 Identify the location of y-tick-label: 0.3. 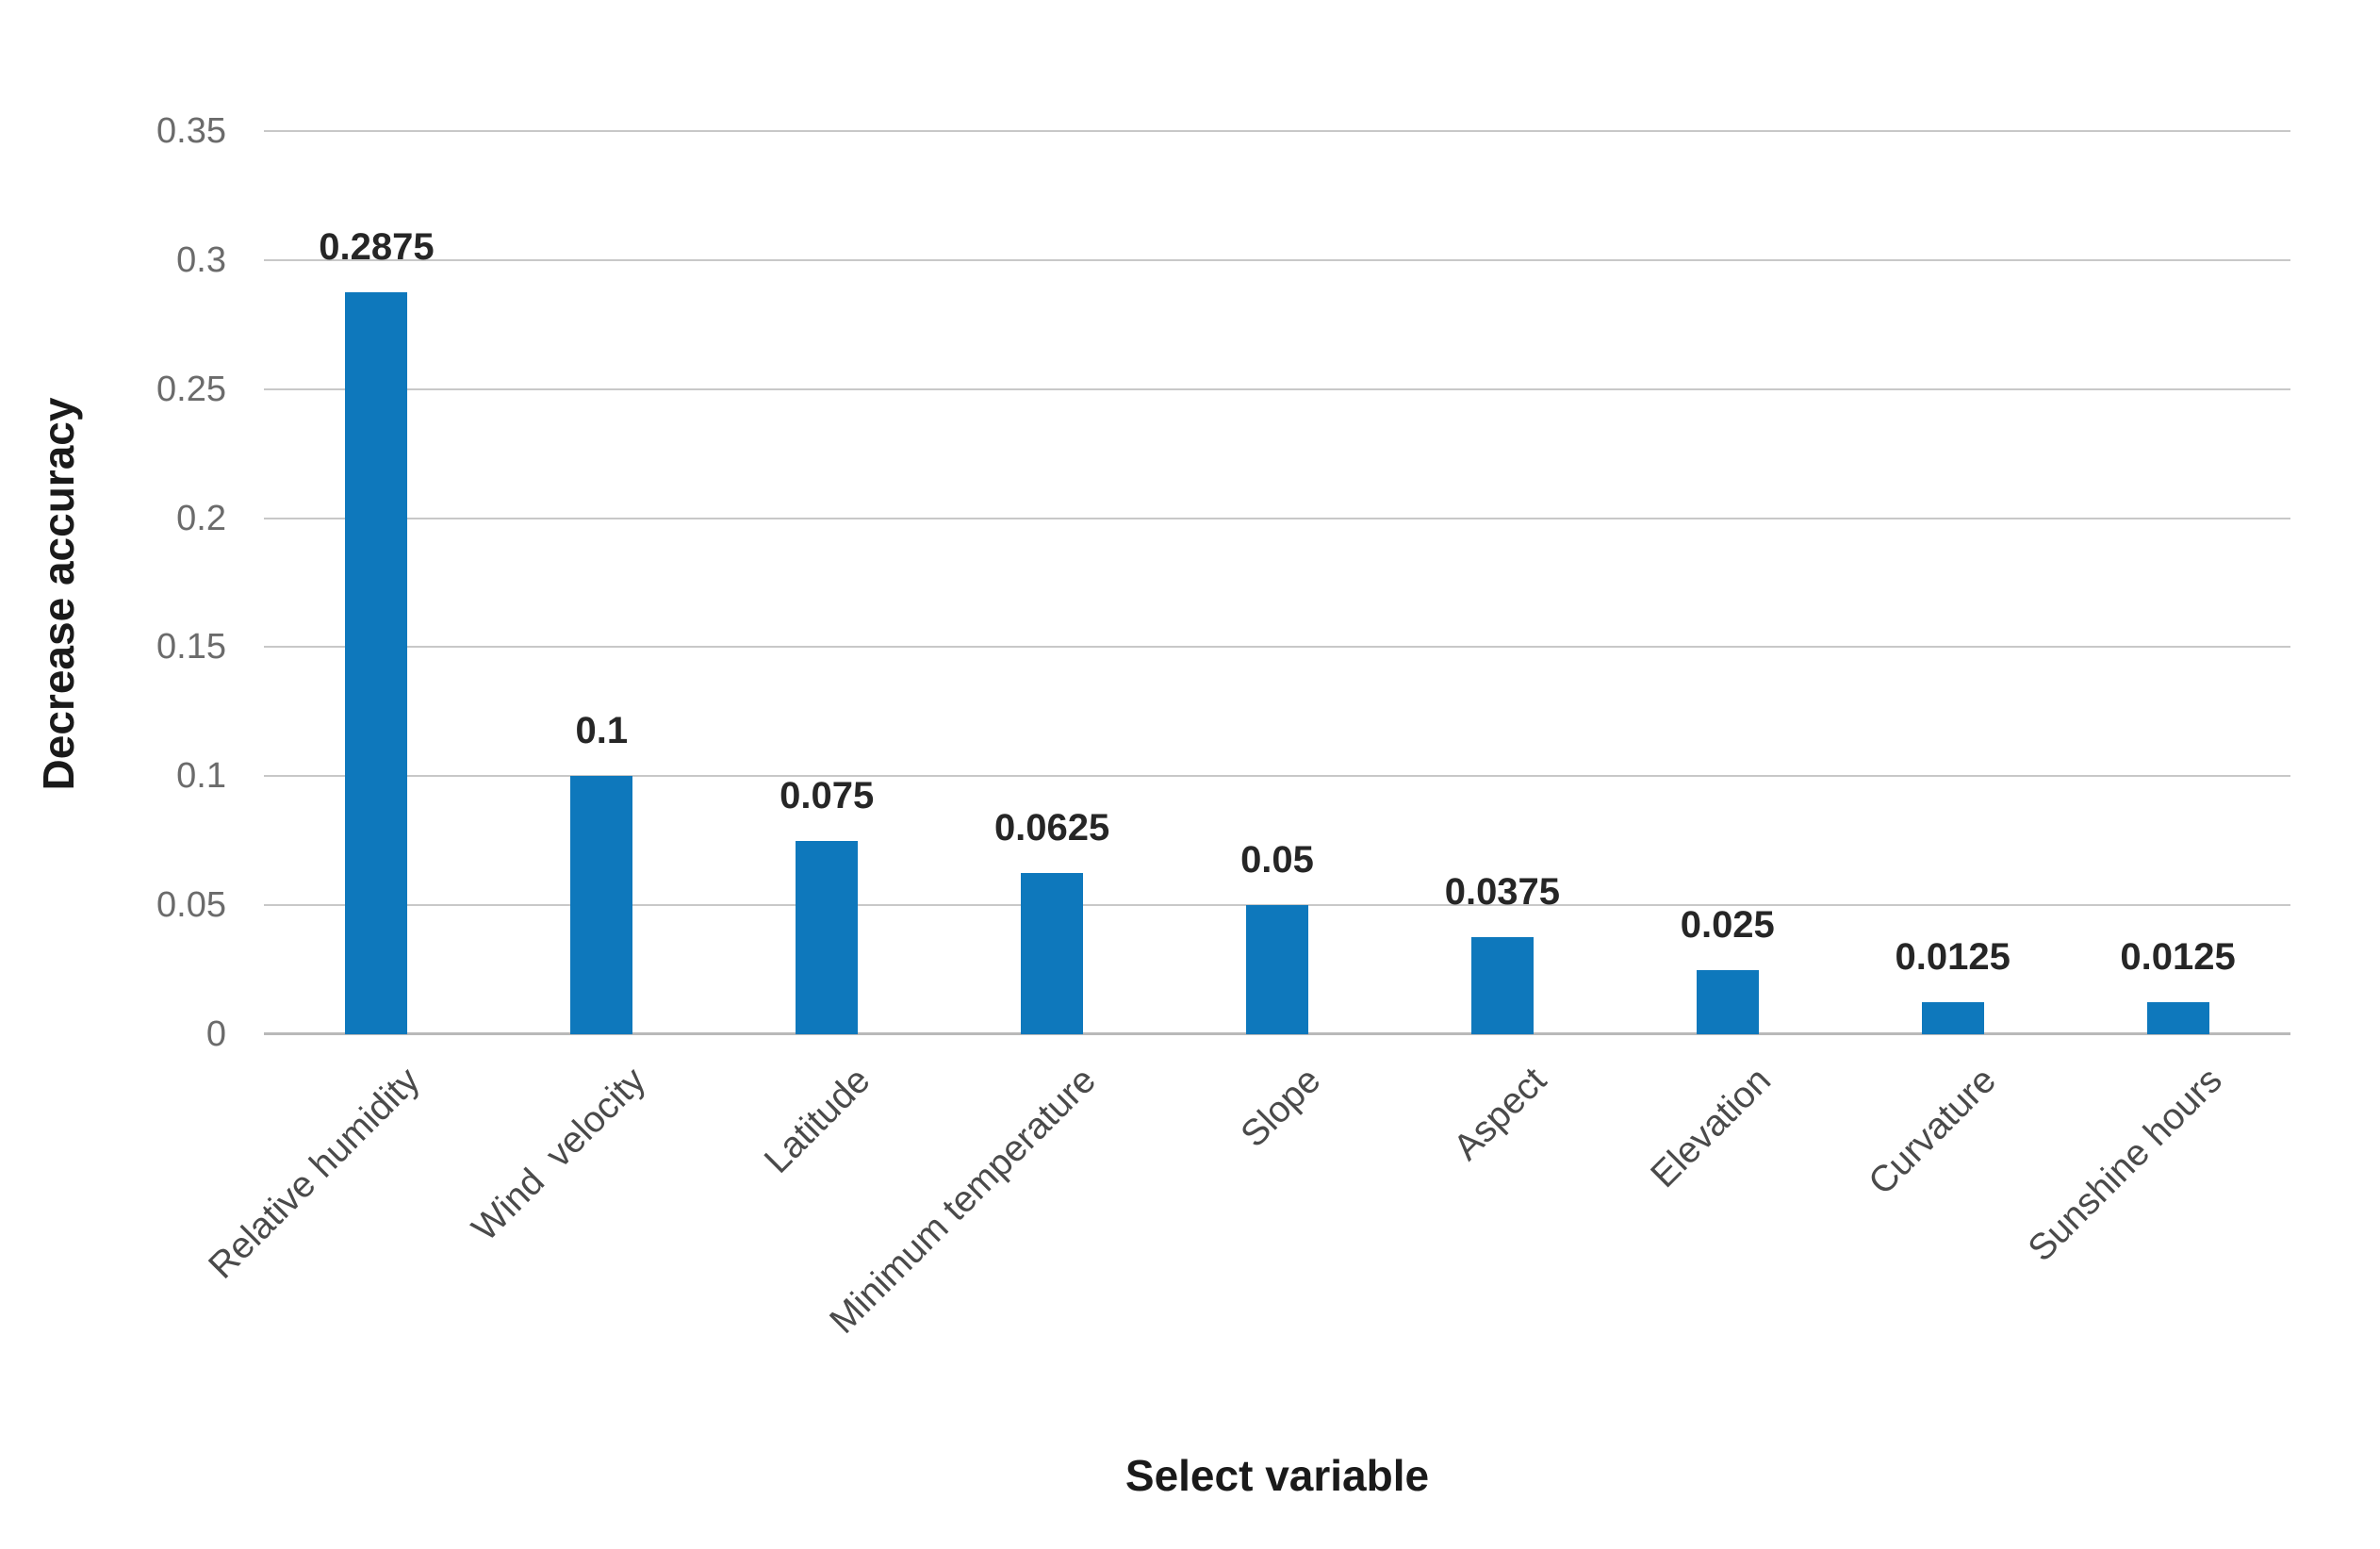
(201, 259).